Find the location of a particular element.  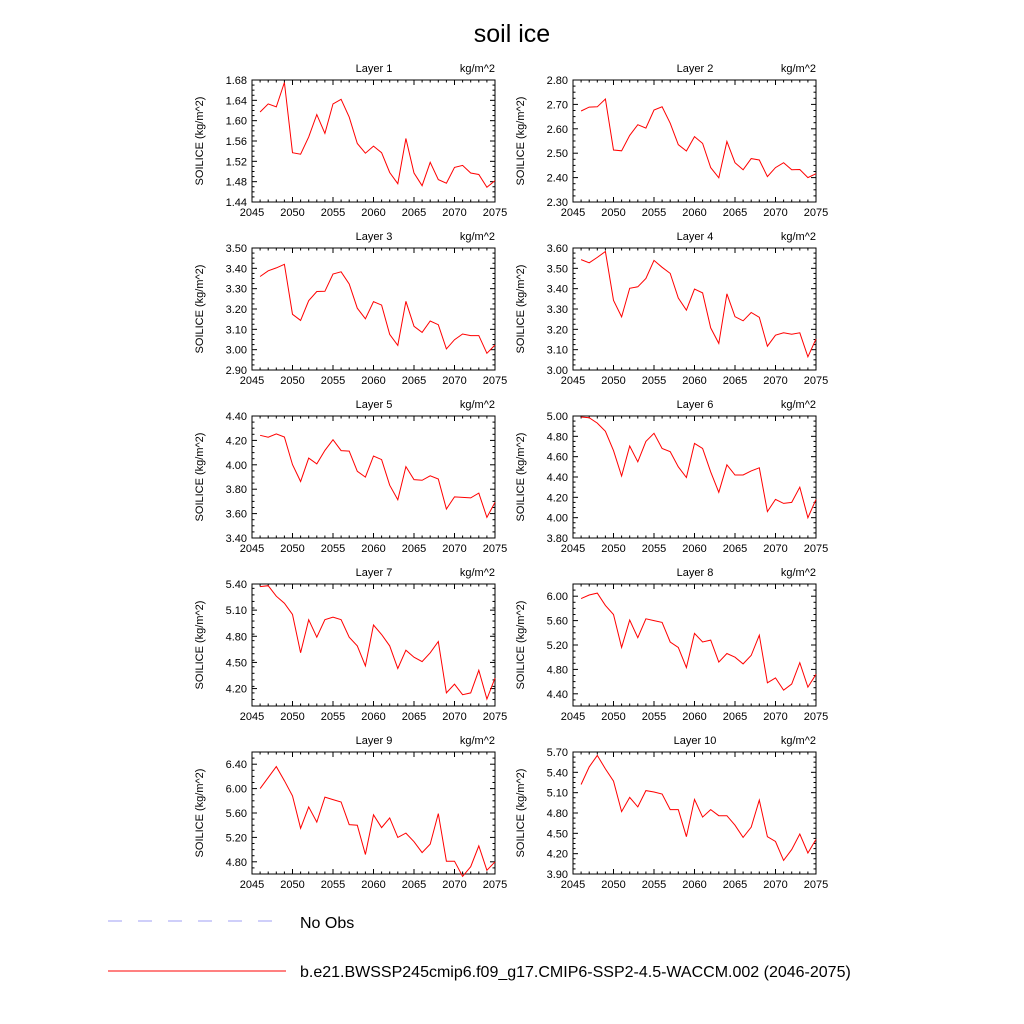

y-tick-label: 1.60 is located at coordinates (236, 122).